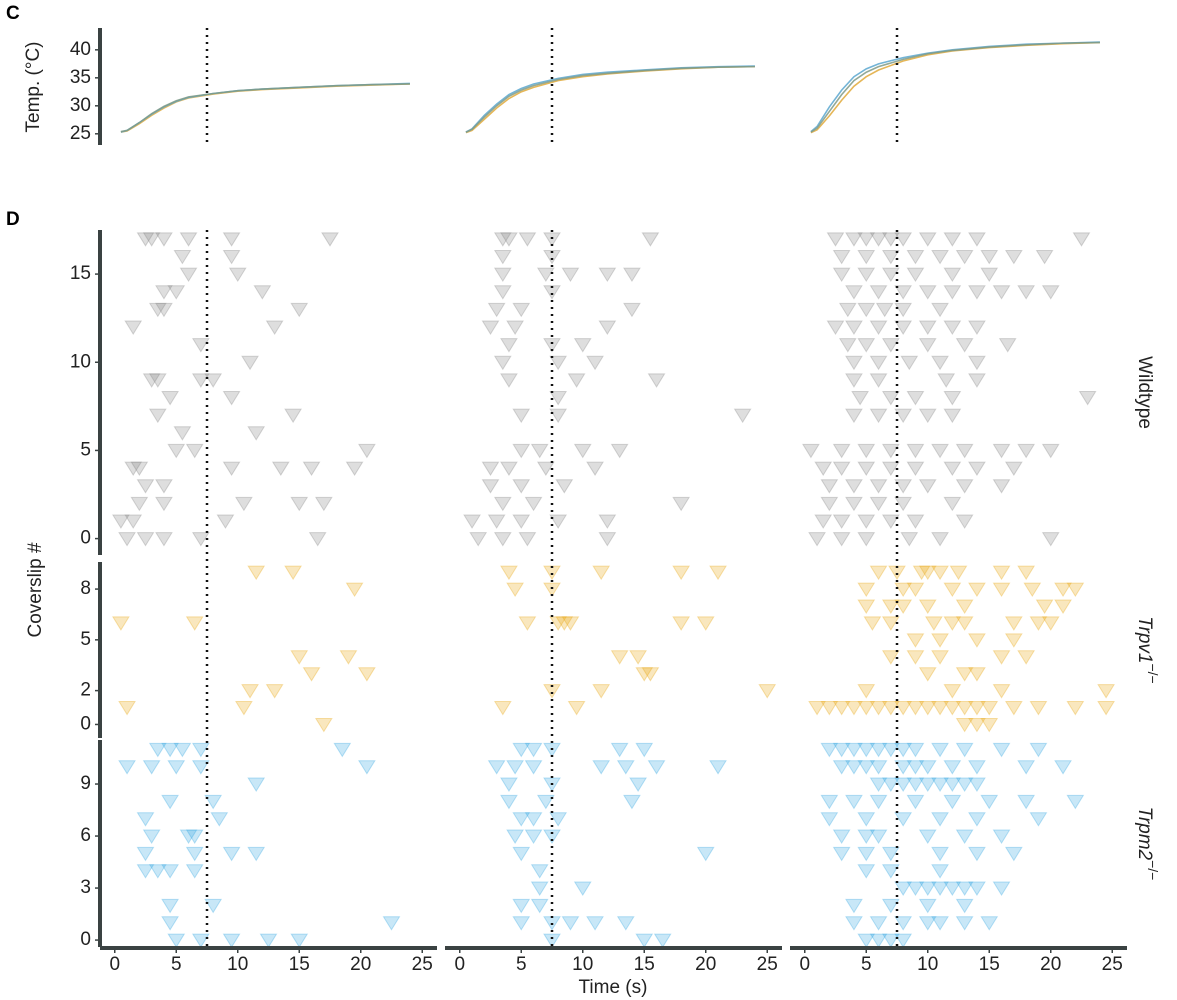 The height and width of the screenshot is (1000, 1177). Describe the element at coordinates (1153, 870) in the screenshot. I see `row-label-superscript: −/−` at that location.